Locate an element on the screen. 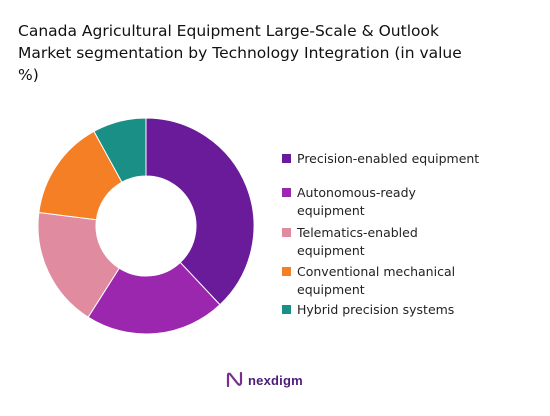 The width and height of the screenshot is (550, 416). legend-label: Conventional mechanical equipment is located at coordinates (376, 280).